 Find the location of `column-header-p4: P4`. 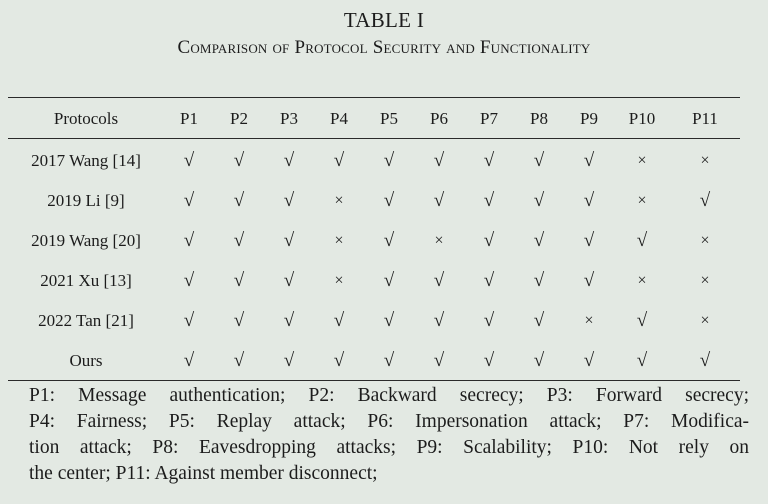

column-header-p4: P4 is located at coordinates (339, 118).